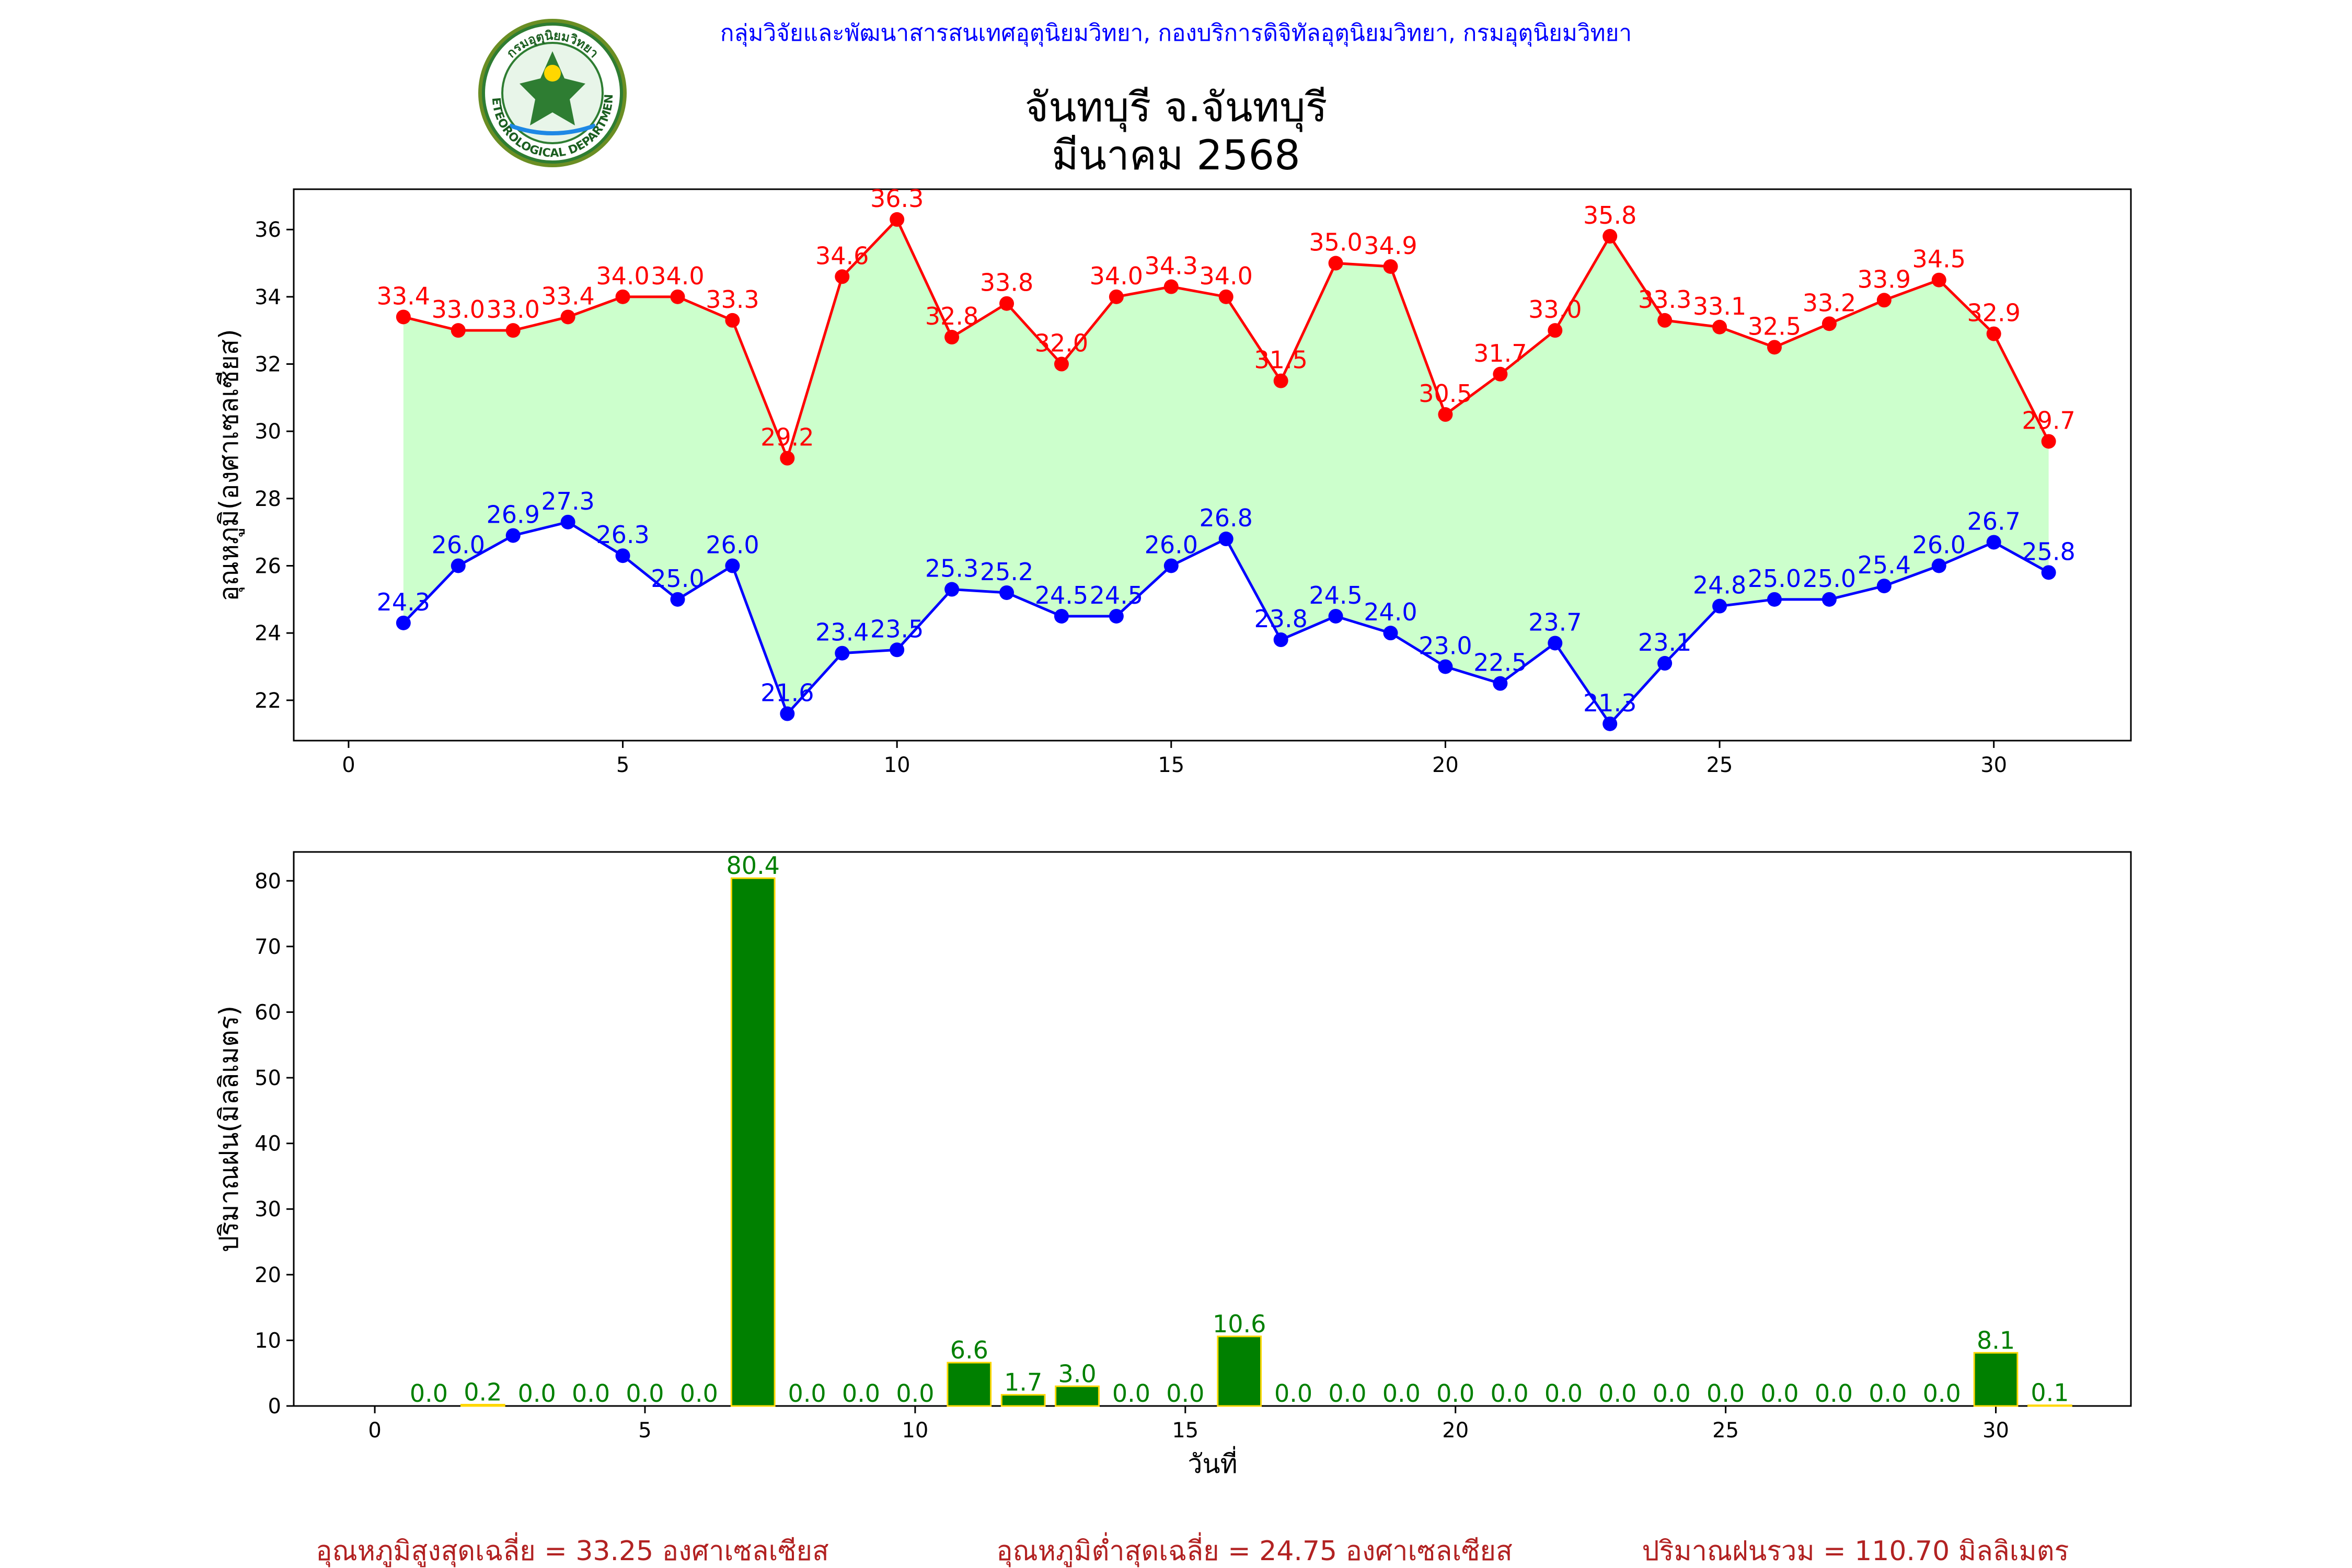 This screenshot has height=1568, width=2352. What do you see at coordinates (2050, 1393) in the screenshot?
I see `rain-value-label: 0.1` at bounding box center [2050, 1393].